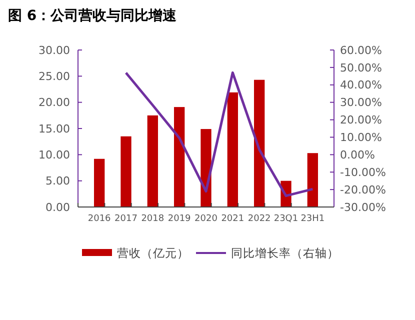  What do you see at coordinates (361, 85) in the screenshot?
I see `y2-tick-label: 40.00%` at bounding box center [361, 85].